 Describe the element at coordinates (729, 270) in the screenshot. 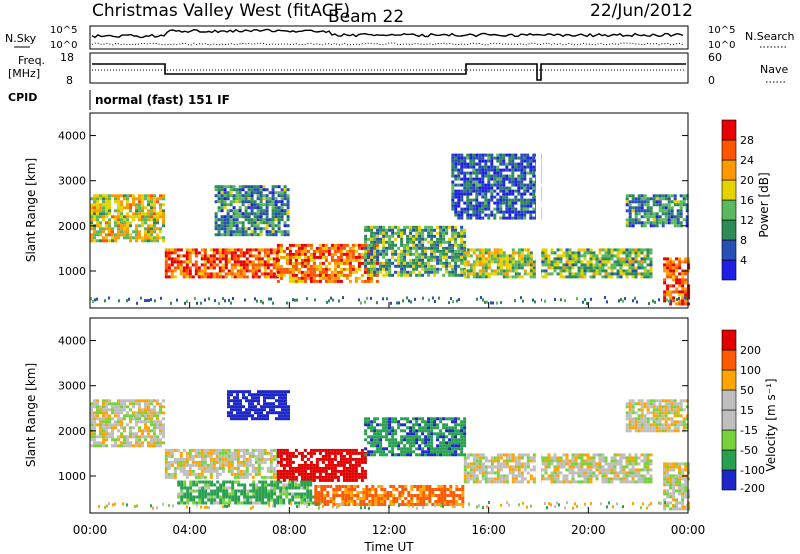

I see `colorbar-segment` at that location.